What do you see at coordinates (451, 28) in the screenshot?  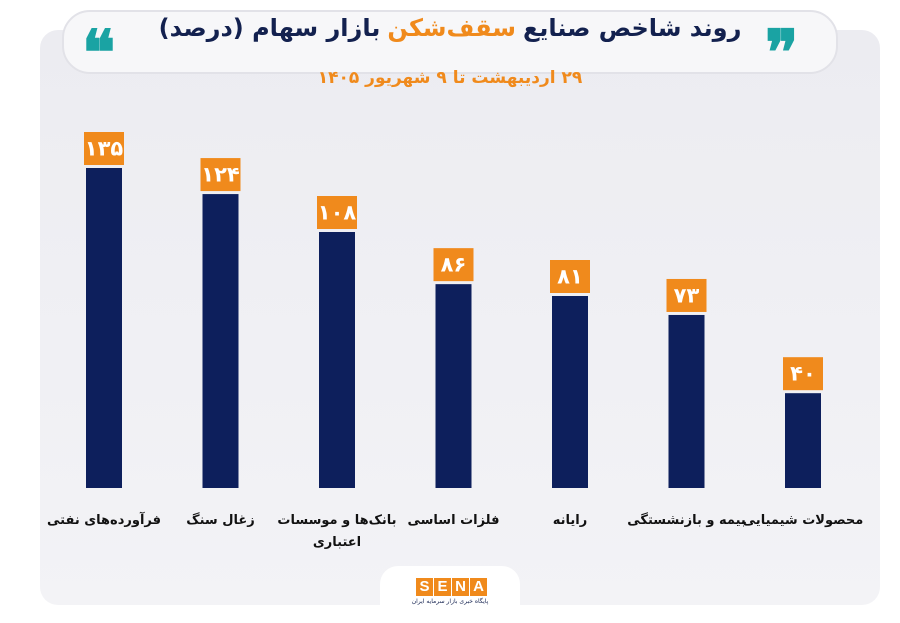 I see `title-accent: سقف‌شکن` at bounding box center [451, 28].